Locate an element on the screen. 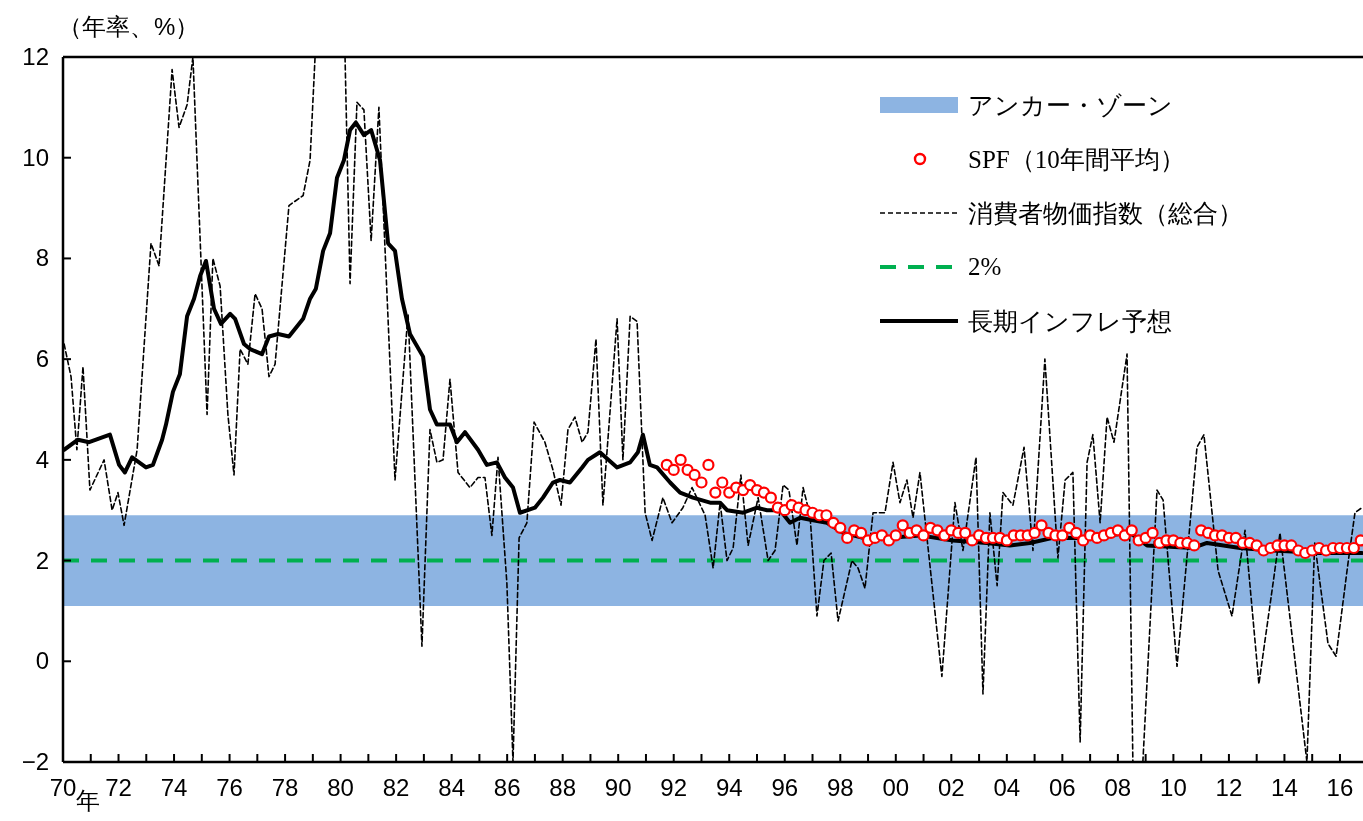 Image resolution: width=1363 pixels, height=821 pixels. x-tick-label: 94 is located at coordinates (729, 787).